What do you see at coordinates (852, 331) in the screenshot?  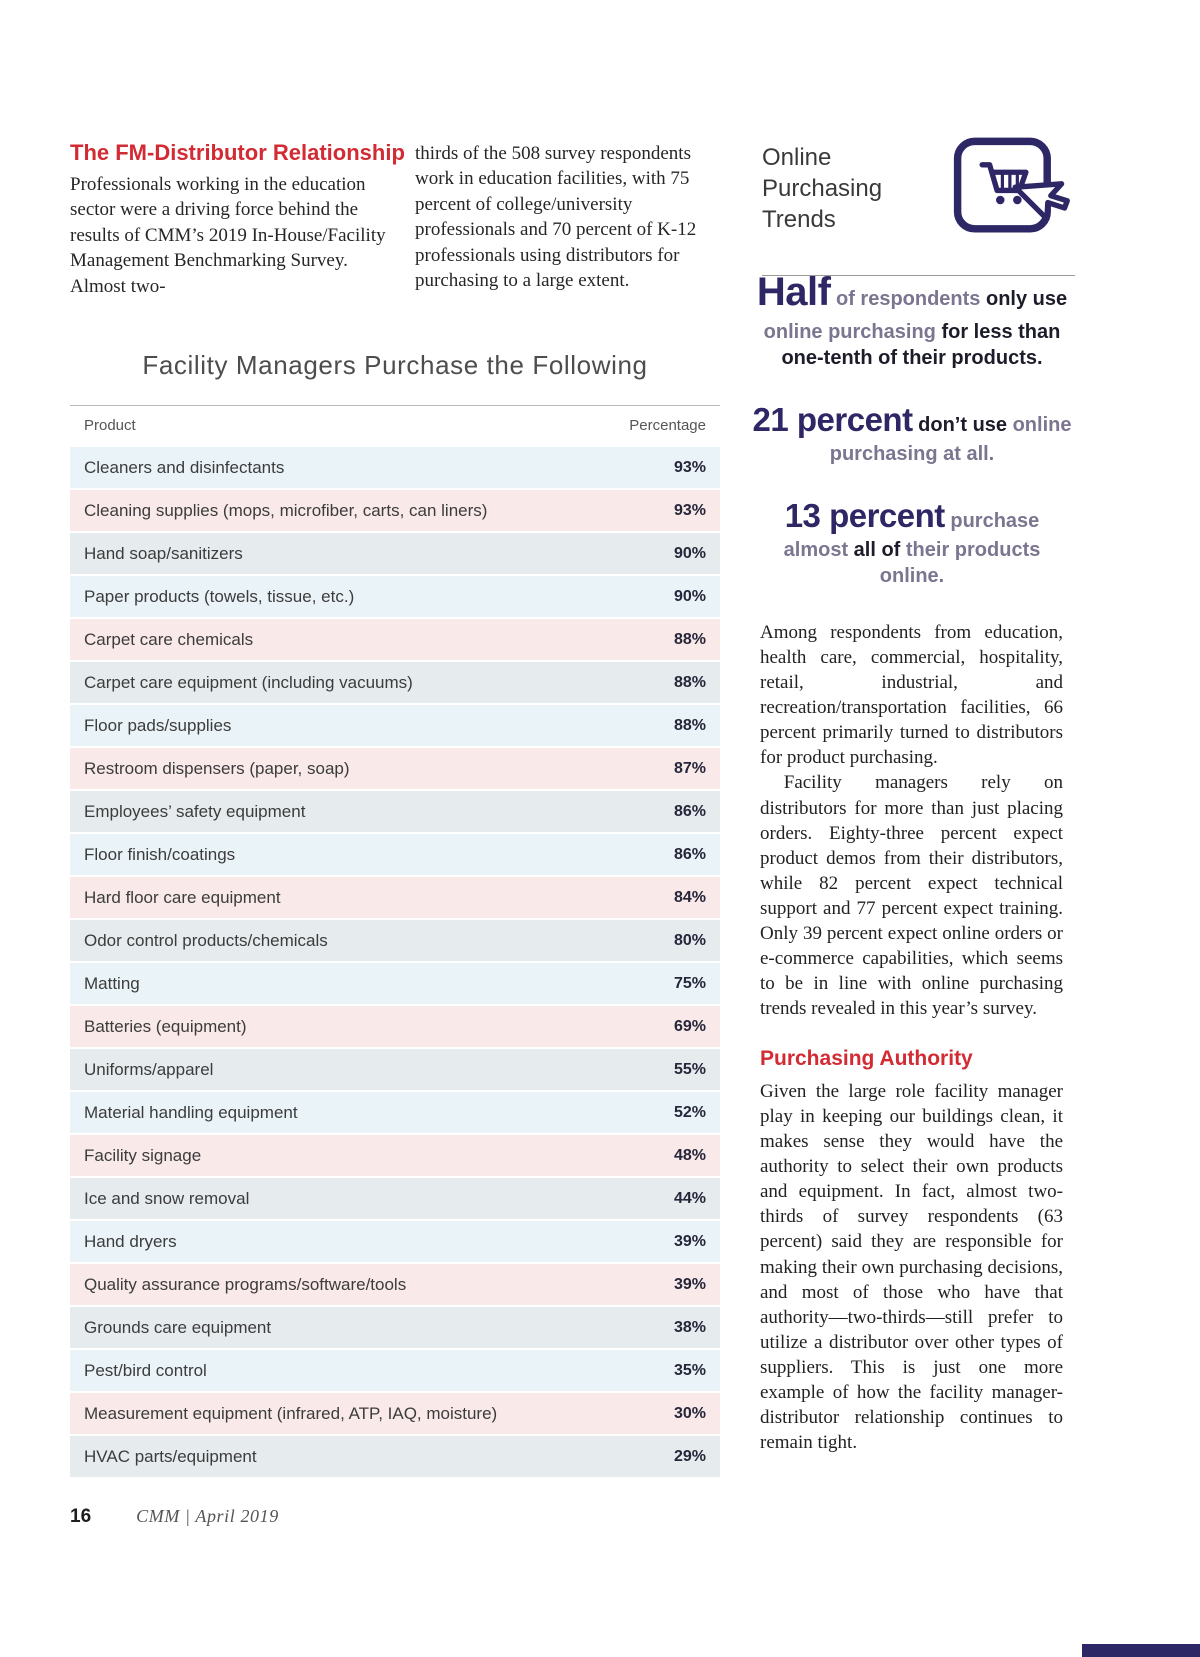 I see `stat-half-seg3: online purchasing` at bounding box center [852, 331].